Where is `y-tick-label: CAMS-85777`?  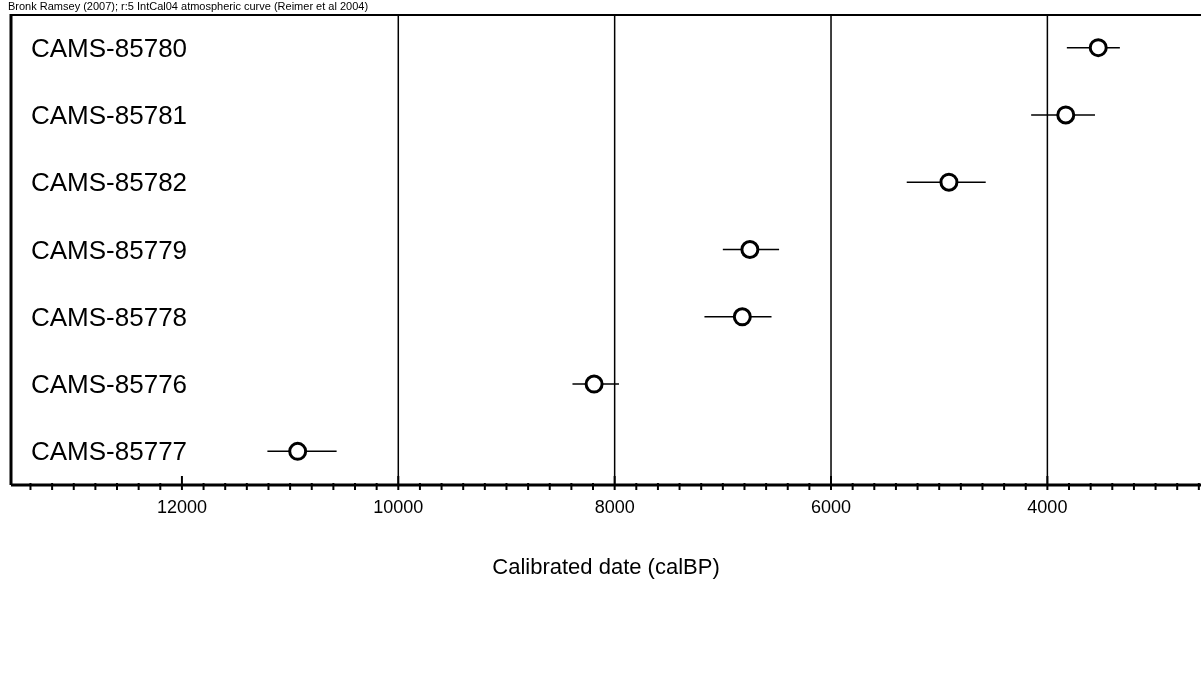 y-tick-label: CAMS-85777 is located at coordinates (109, 451).